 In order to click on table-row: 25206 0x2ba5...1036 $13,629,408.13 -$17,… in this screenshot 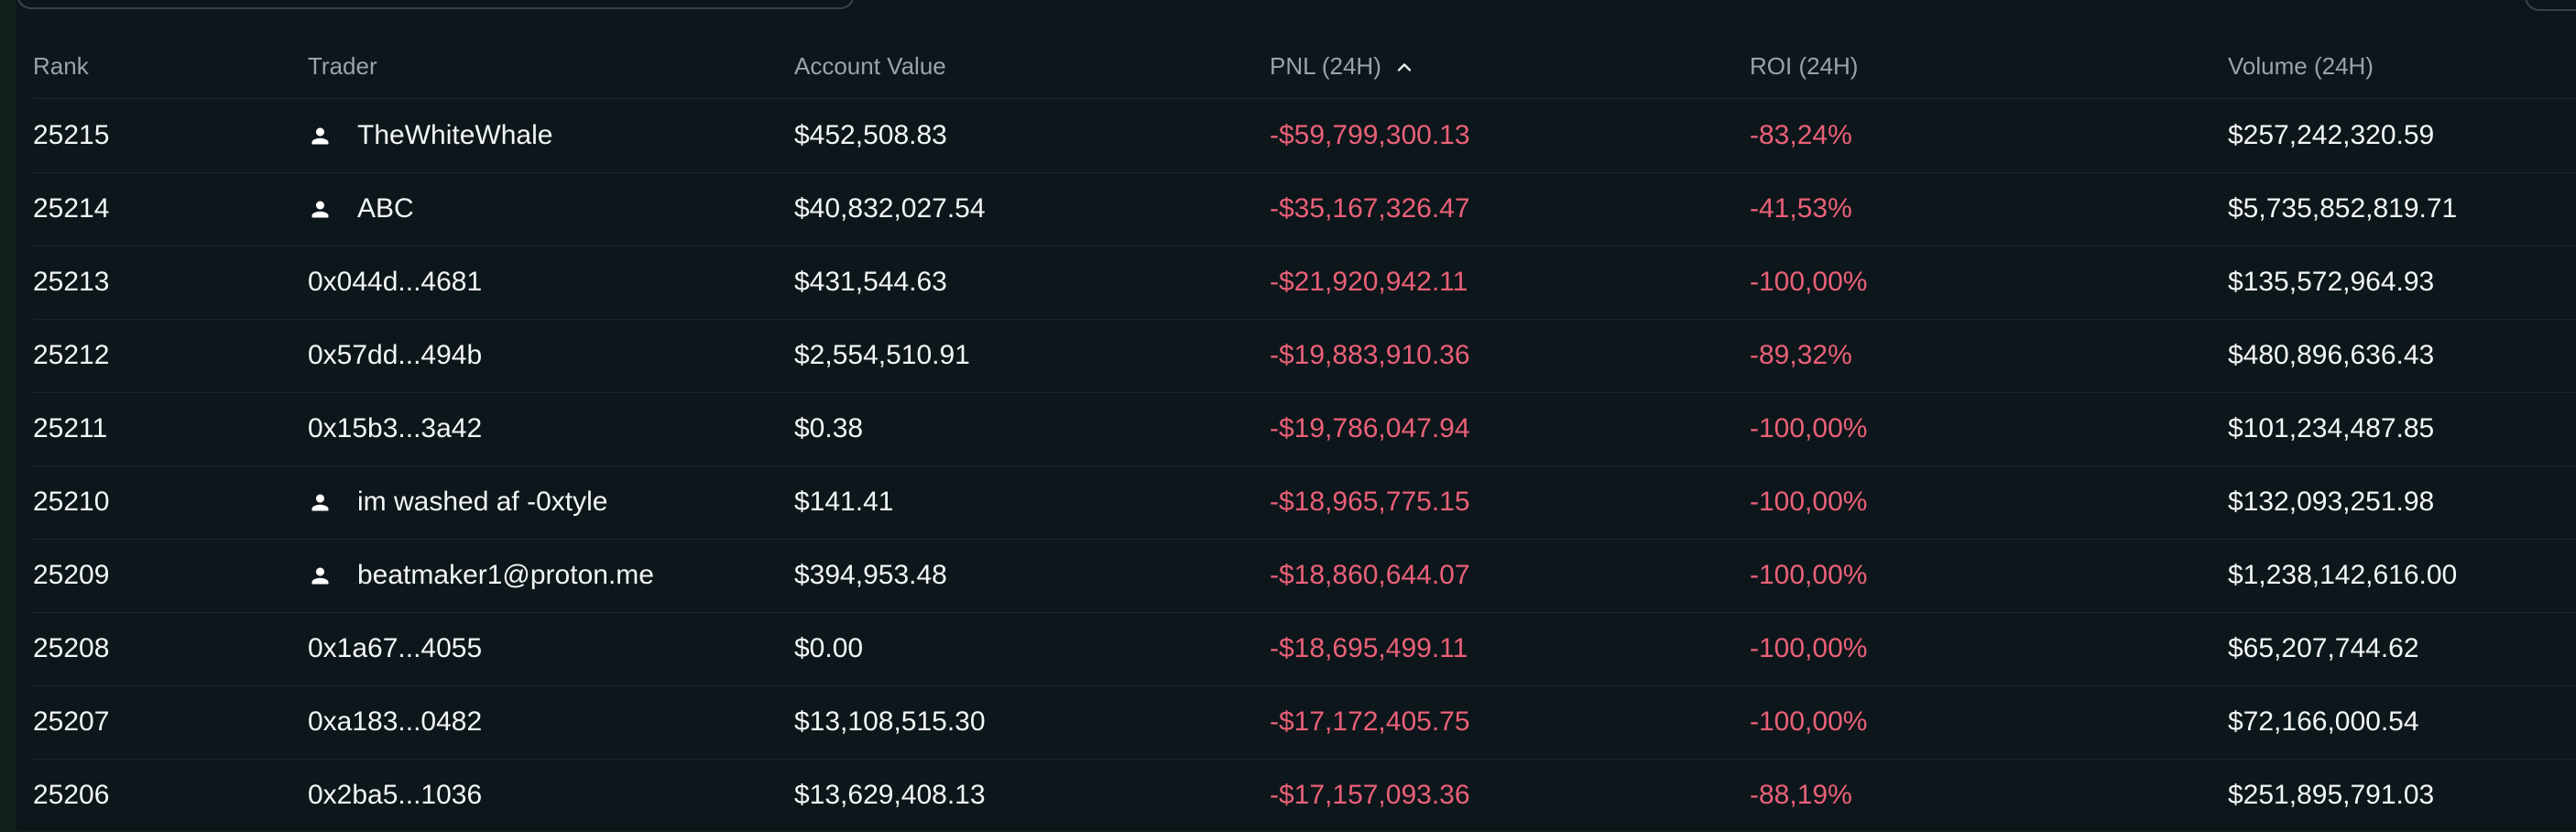, I will do `click(1296, 795)`.